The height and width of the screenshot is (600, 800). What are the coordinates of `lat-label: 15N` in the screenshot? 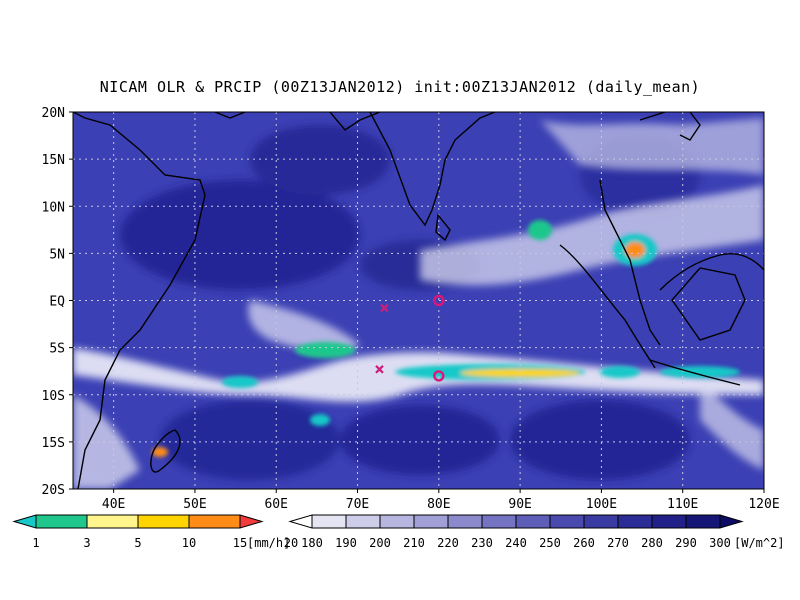 It's located at (53, 160).